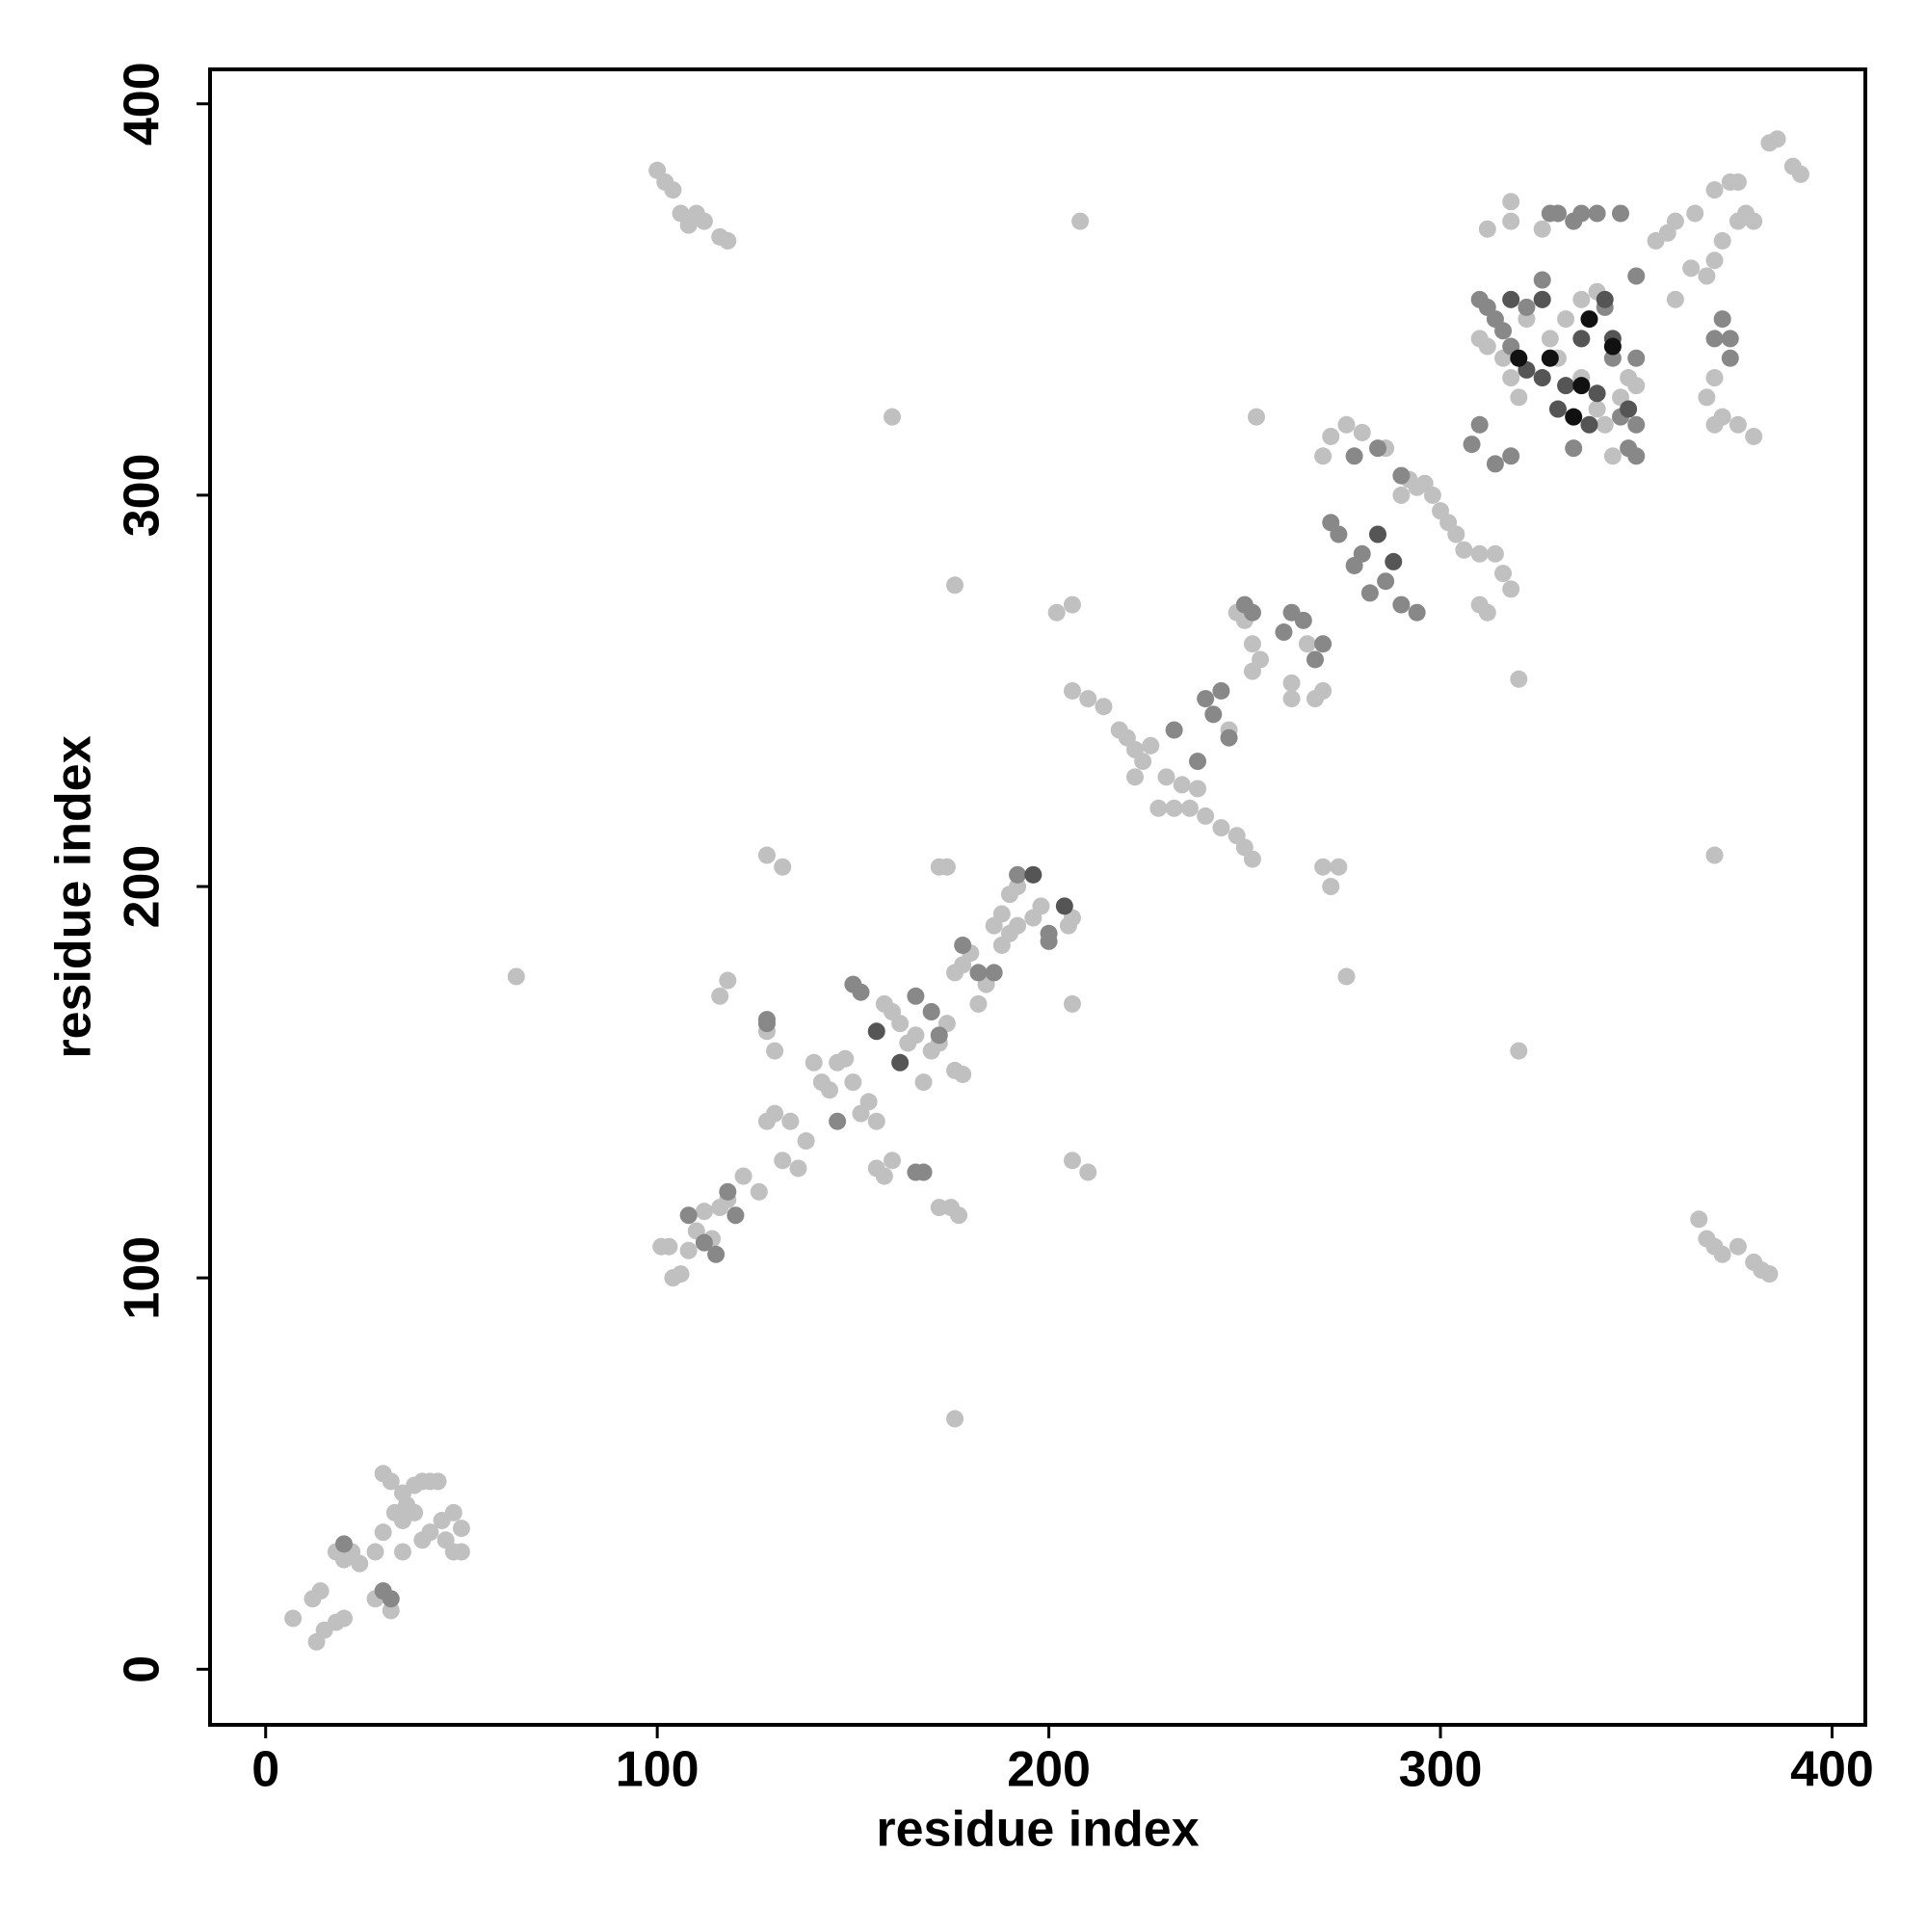 The image size is (1927, 1932). What do you see at coordinates (658, 1770) in the screenshot?
I see `x-tick-label: 100` at bounding box center [658, 1770].